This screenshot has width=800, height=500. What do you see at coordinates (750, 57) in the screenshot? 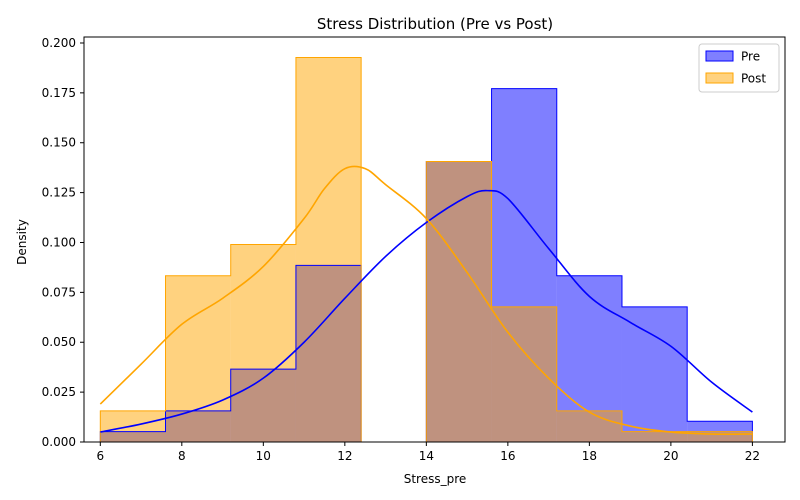
I see `legend-label-pre: Pre` at bounding box center [750, 57].